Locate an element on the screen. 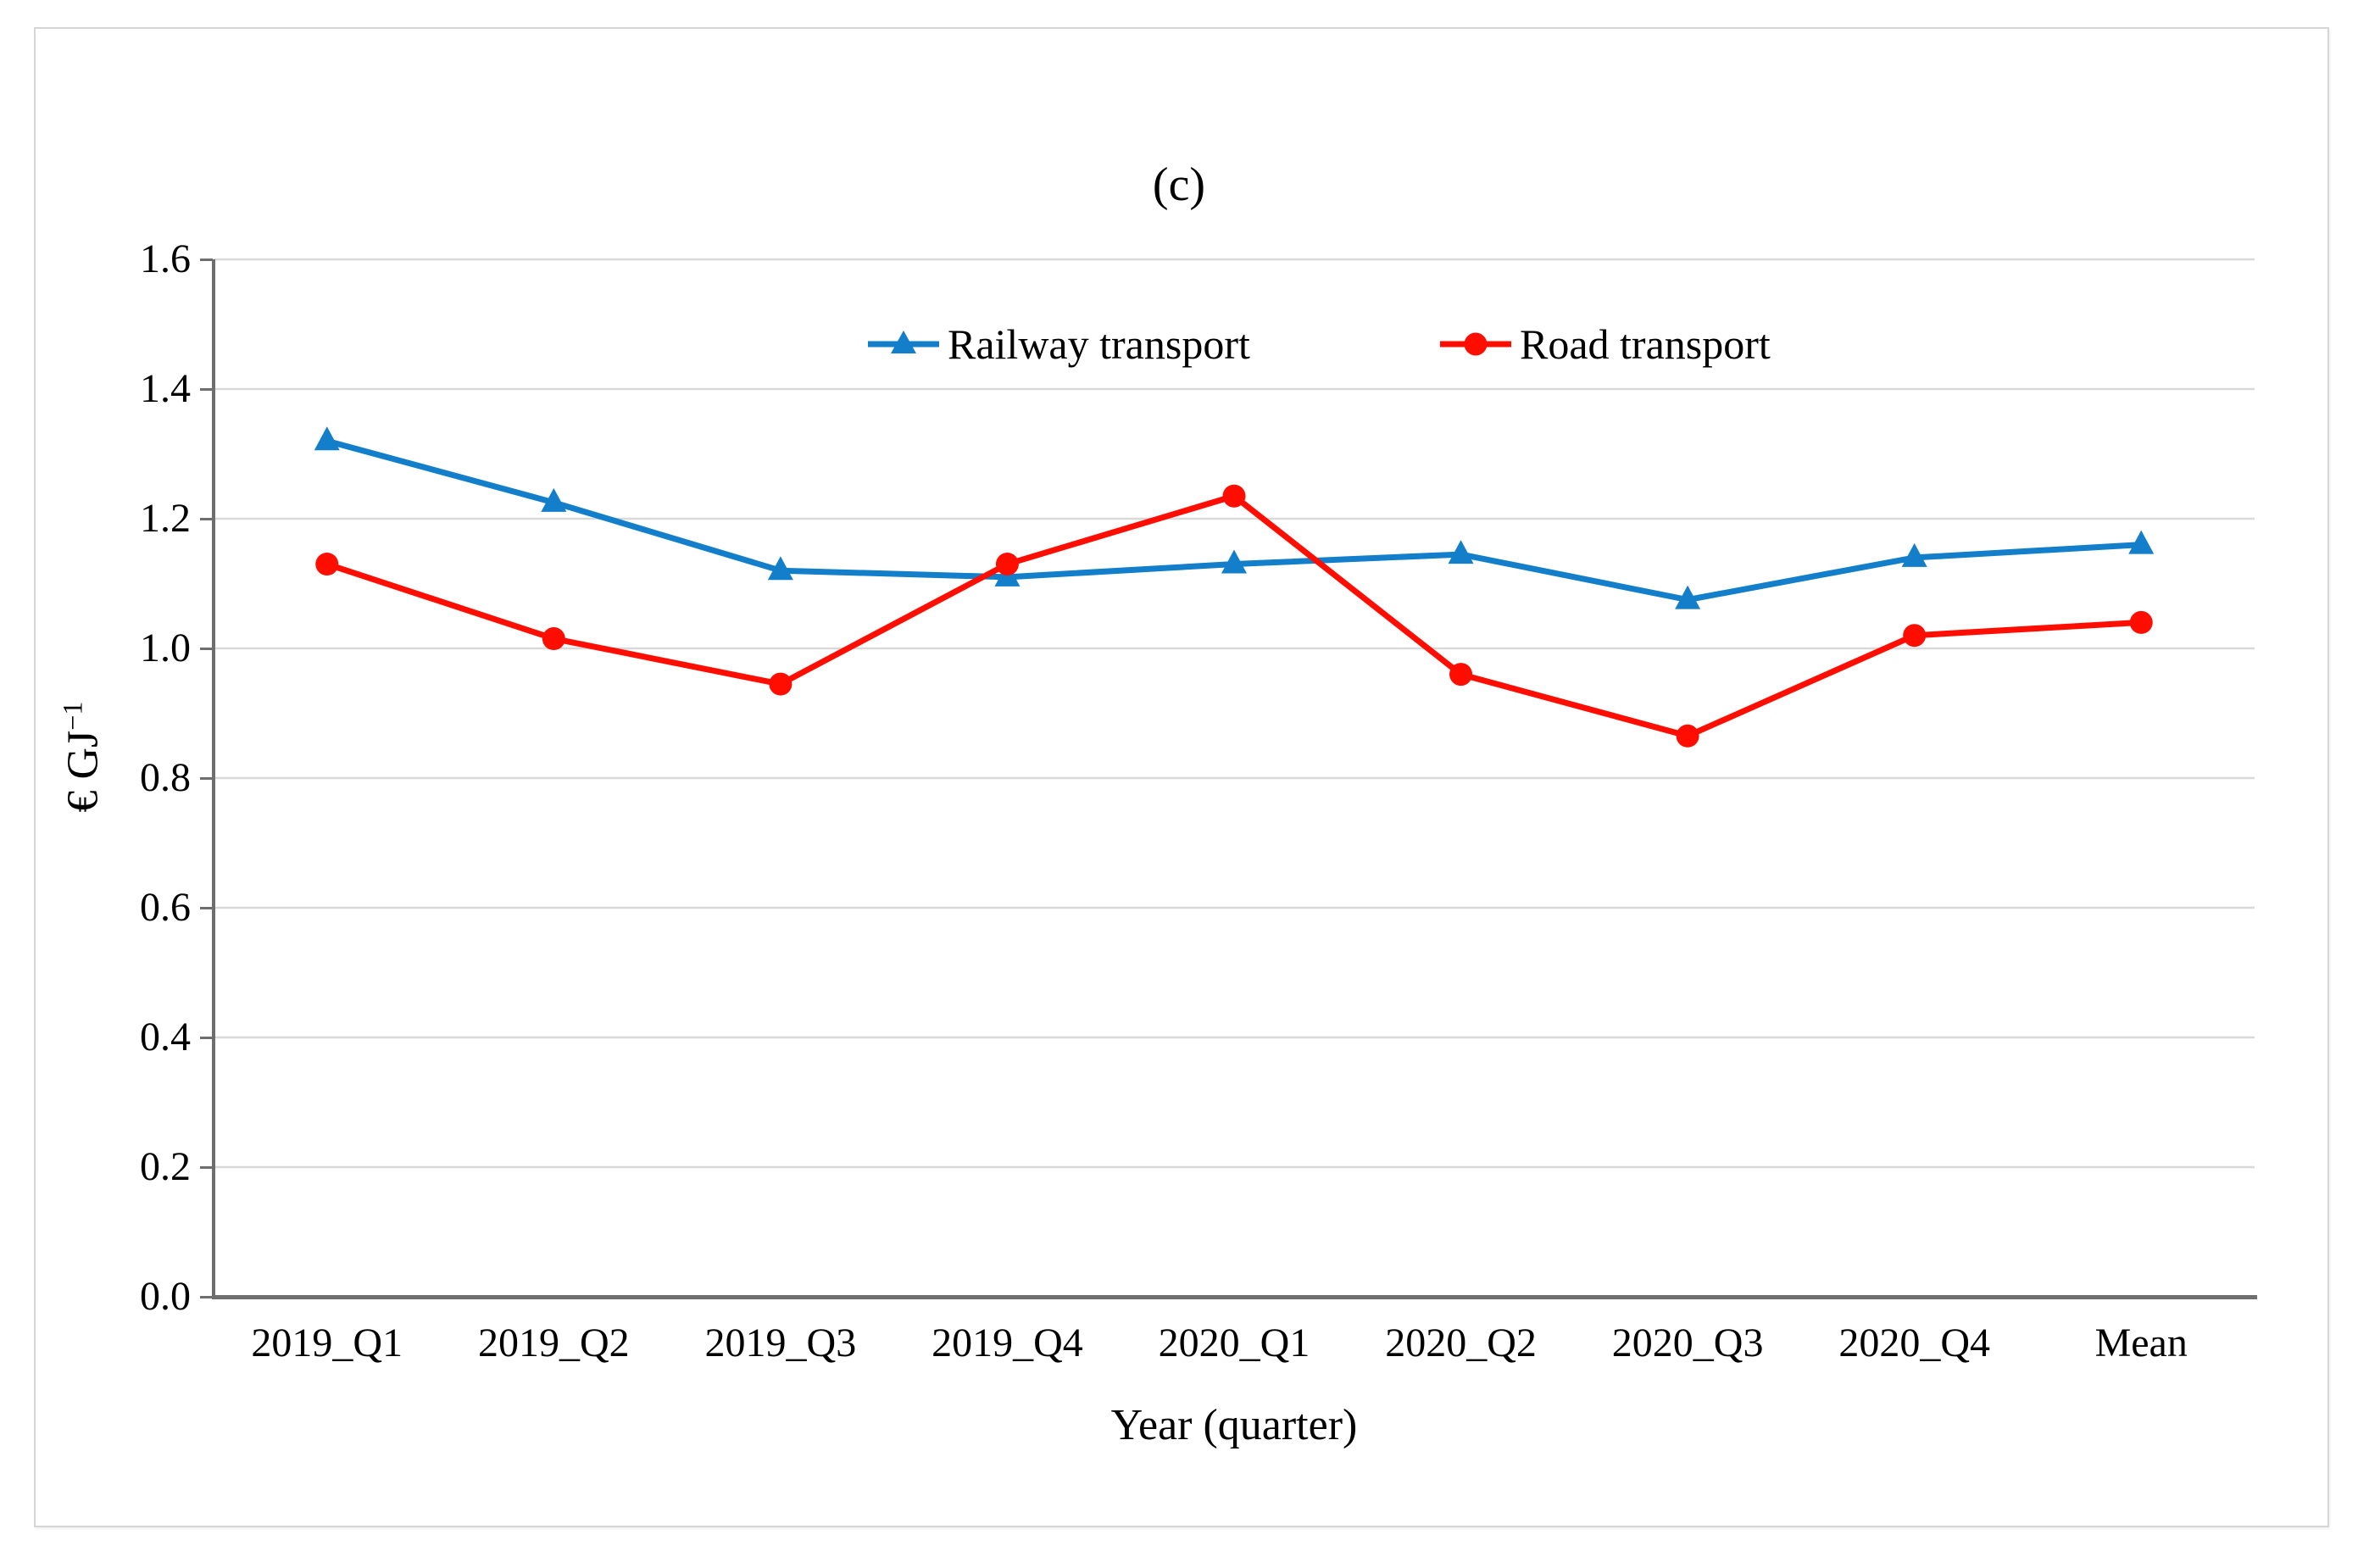  x-tick-label: 2020_Q3 is located at coordinates (1688, 1343).